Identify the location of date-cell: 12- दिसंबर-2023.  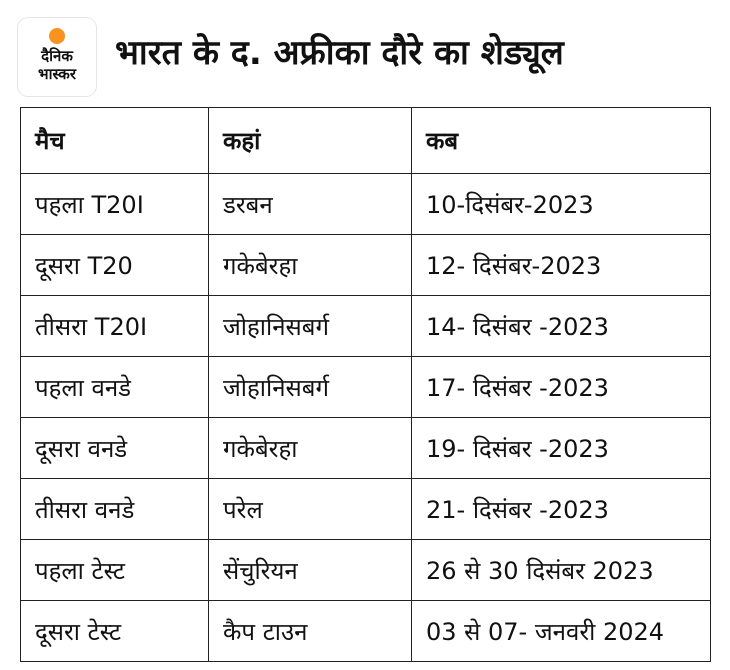
(561, 265).